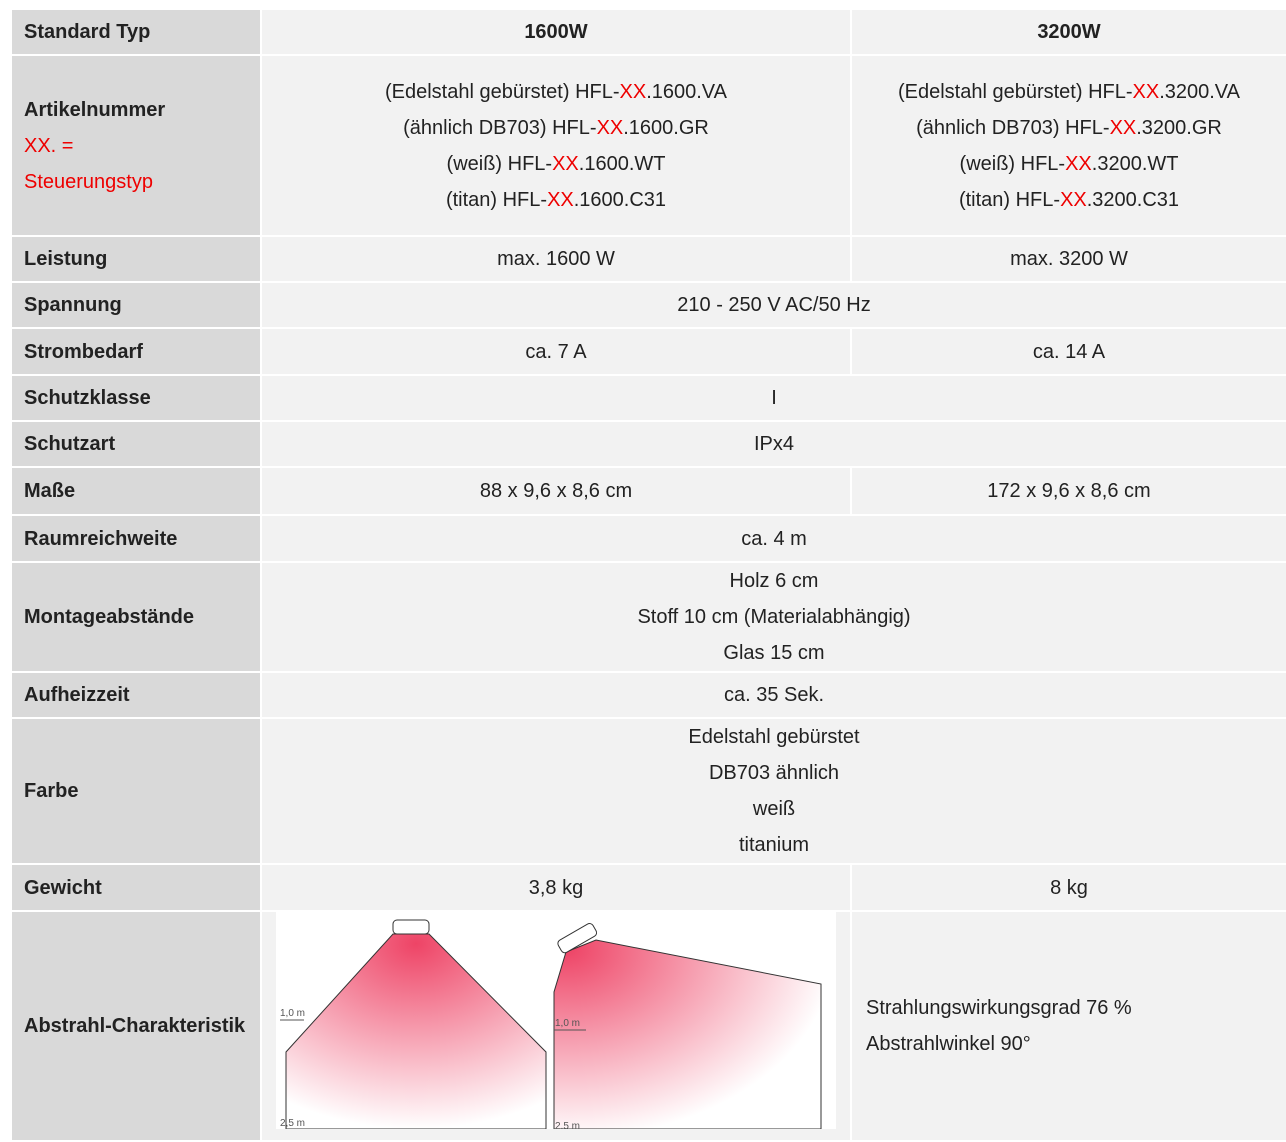  Describe the element at coordinates (1068, 351) in the screenshot. I see `value-cell: ca. 14 A` at that location.